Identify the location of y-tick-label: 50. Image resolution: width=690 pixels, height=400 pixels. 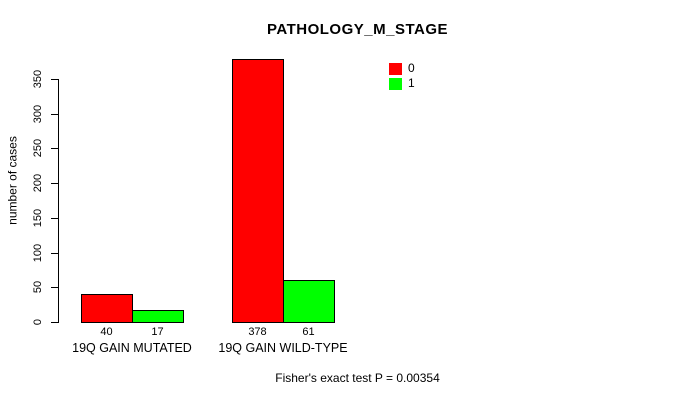
(38, 287).